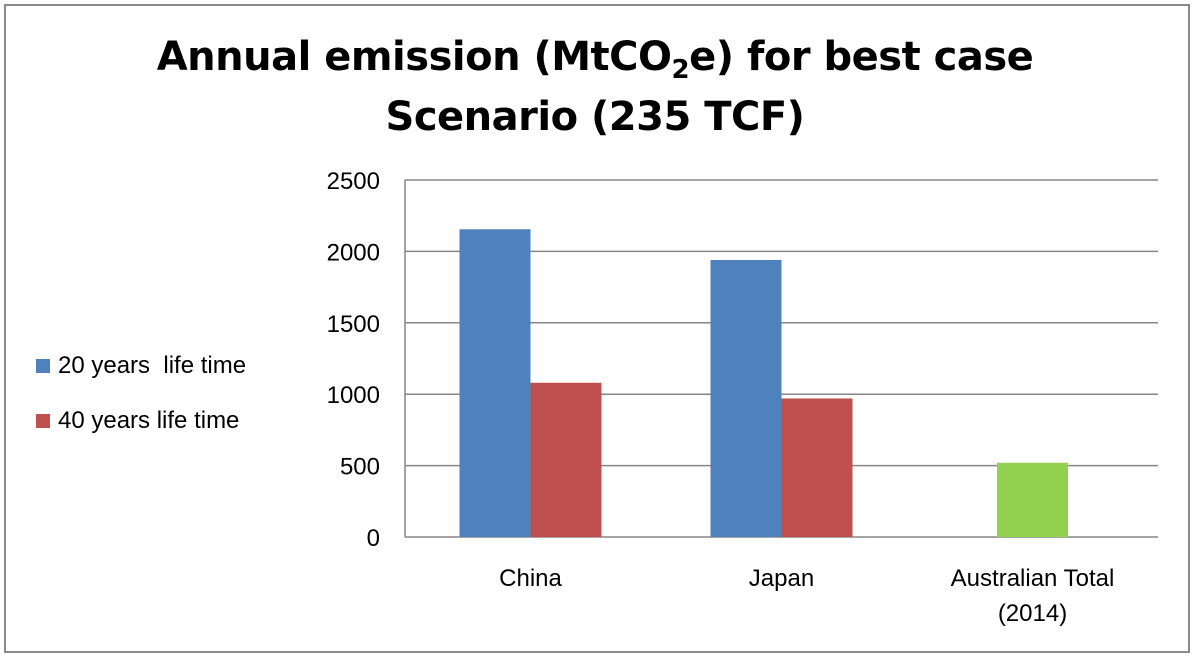  I want to click on chart-title: Annual emission (MtCO2e) for best case, so click(595, 58).